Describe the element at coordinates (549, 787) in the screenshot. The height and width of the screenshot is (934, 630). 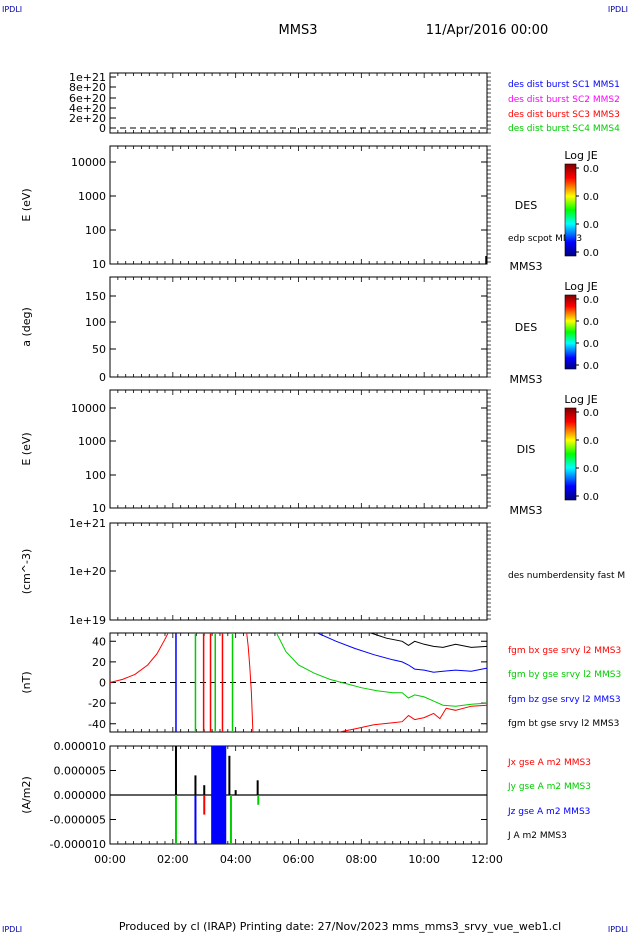
I see `current-legend-2: Jy gse A m2 MMS3` at that location.